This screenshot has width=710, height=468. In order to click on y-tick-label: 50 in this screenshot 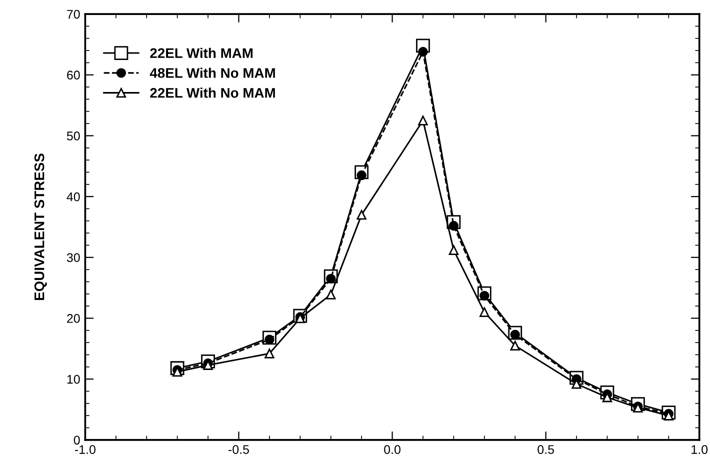, I will do `click(73, 136)`.